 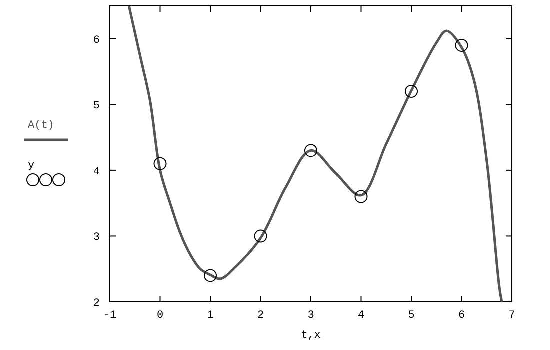 What do you see at coordinates (31, 166) in the screenshot?
I see `text: y` at bounding box center [31, 166].